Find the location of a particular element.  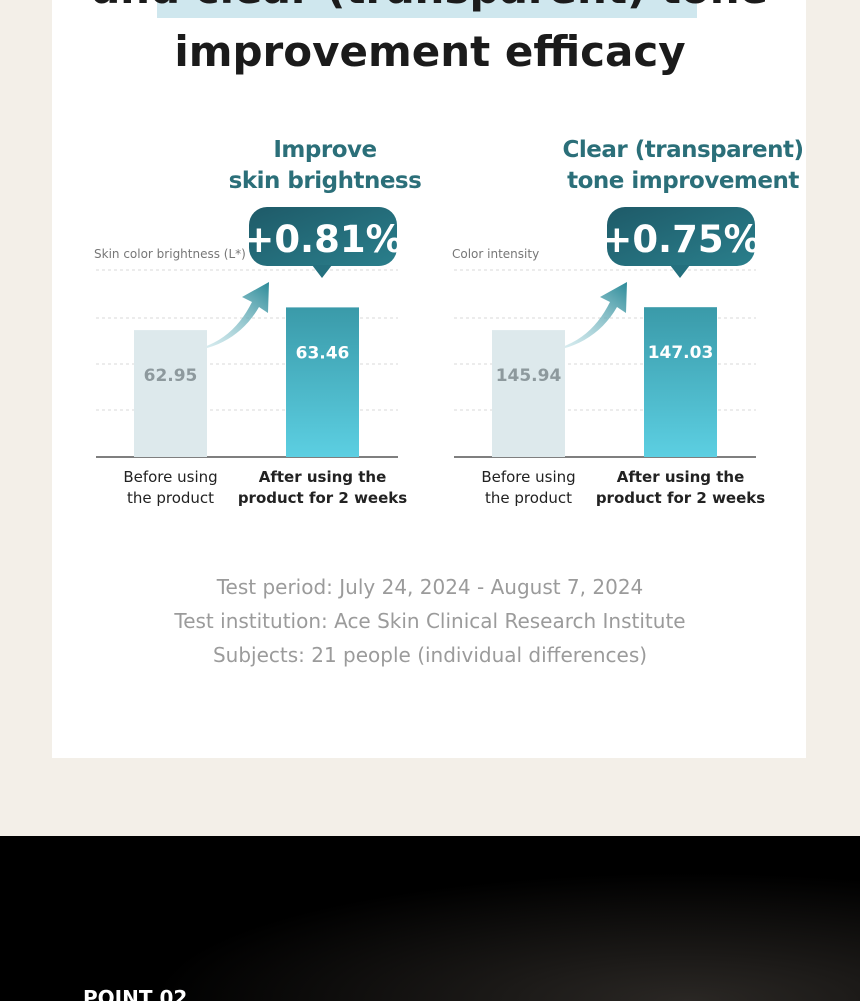

title-line: and clear (transparent) tone is located at coordinates (430, 7).